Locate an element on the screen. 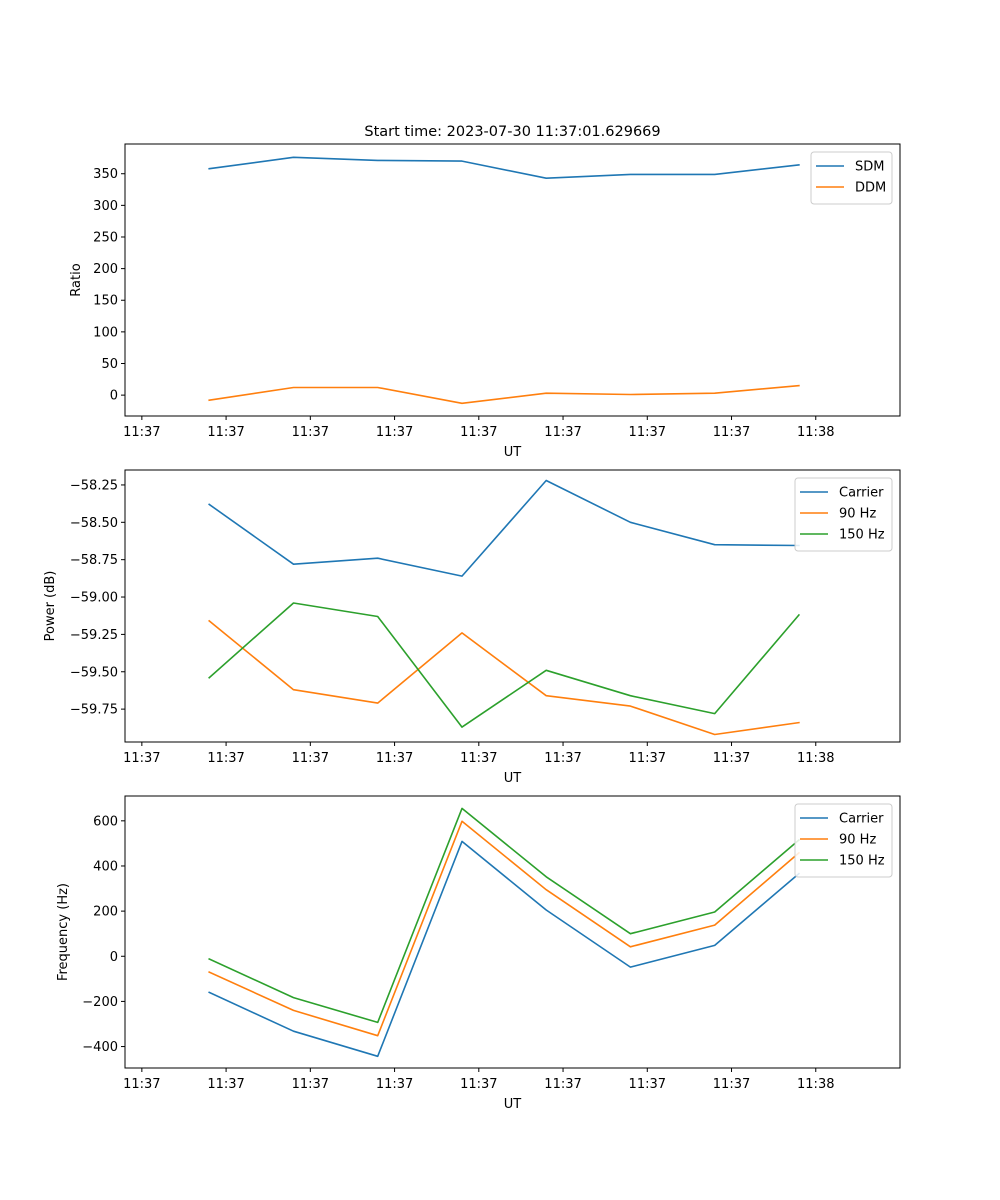 Image resolution: width=1000 pixels, height=1200 pixels. y-tick-label: 150 is located at coordinates (105, 301).